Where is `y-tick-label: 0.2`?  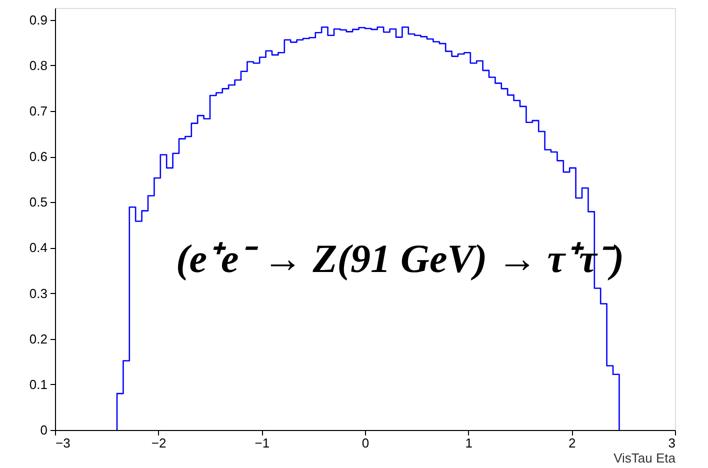
y-tick-label: 0.2 is located at coordinates (38, 338).